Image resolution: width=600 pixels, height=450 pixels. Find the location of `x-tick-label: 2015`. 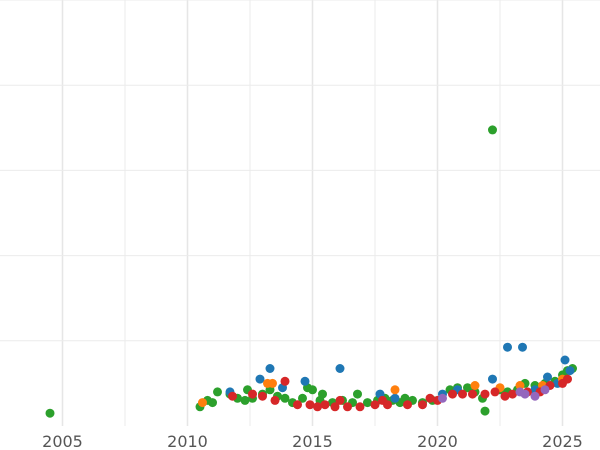

x-tick-label: 2015 is located at coordinates (312, 441).